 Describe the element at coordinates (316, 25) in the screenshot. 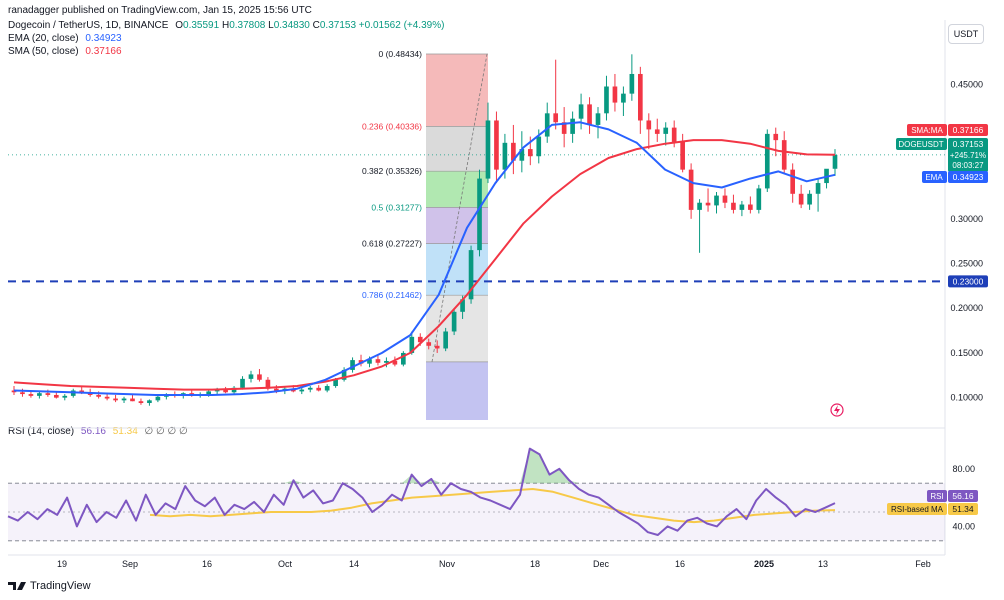

I see `close-label: C` at that location.